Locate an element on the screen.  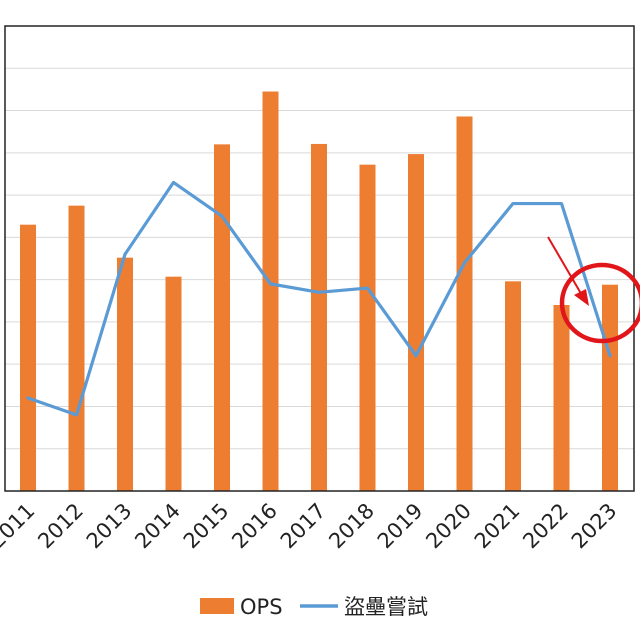
annotation-arrowhead is located at coordinates (581, 297).